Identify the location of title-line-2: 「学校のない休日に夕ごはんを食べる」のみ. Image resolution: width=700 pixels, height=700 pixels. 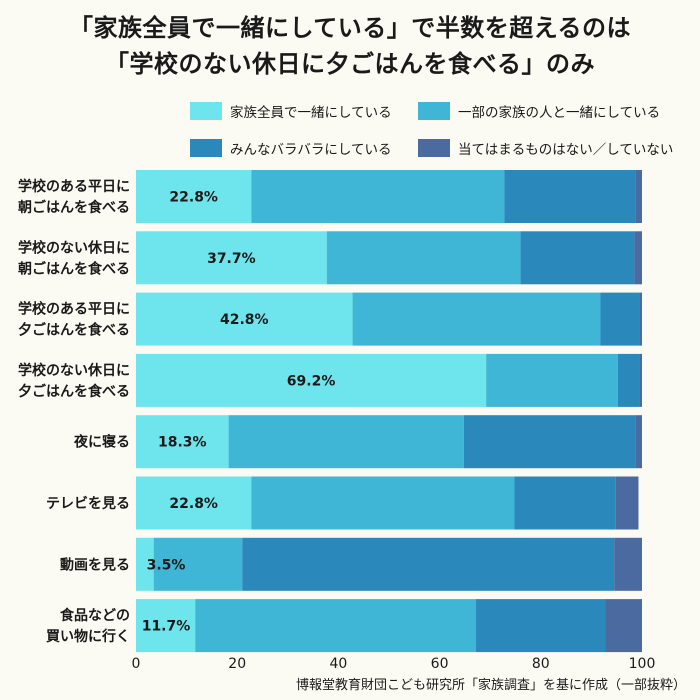
(350, 64).